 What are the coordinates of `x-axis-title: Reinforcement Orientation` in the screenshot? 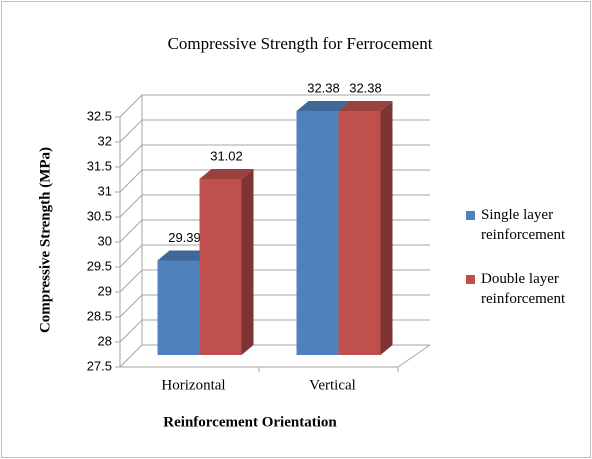 It's located at (250, 422).